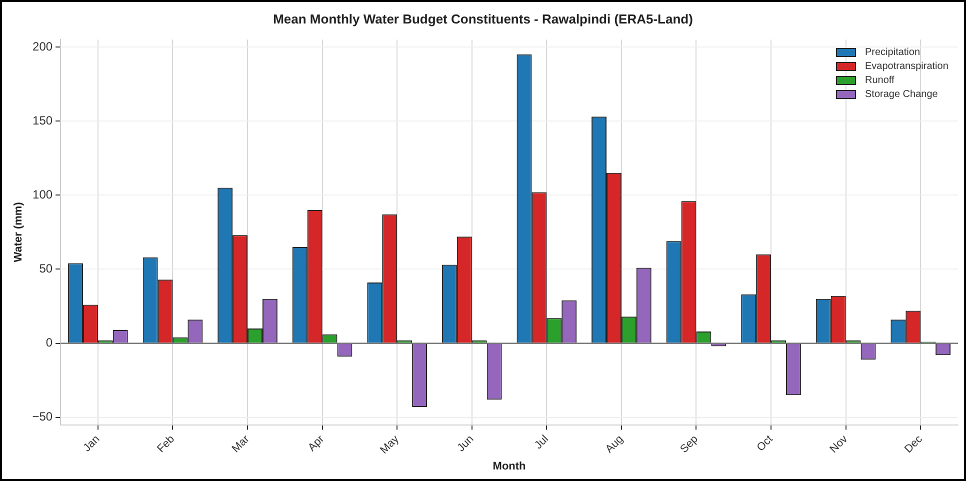 This screenshot has height=481, width=966. Describe the element at coordinates (241, 444) in the screenshot. I see `x-tick-label: Mar` at that location.